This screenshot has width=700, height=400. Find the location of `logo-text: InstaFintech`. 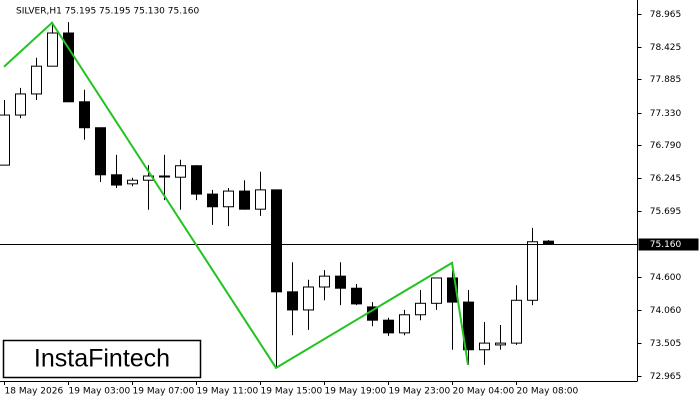

logo-text: InstaFintech is located at coordinates (102, 359).